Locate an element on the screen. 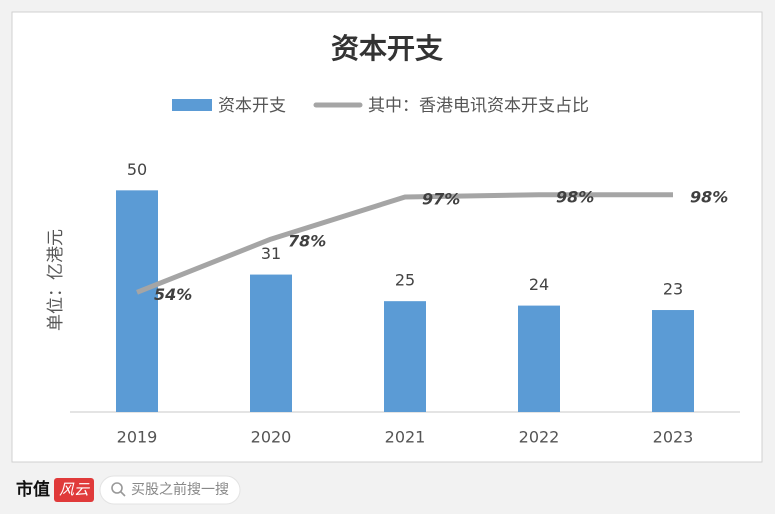  x-tick-label: 2019 is located at coordinates (137, 437).